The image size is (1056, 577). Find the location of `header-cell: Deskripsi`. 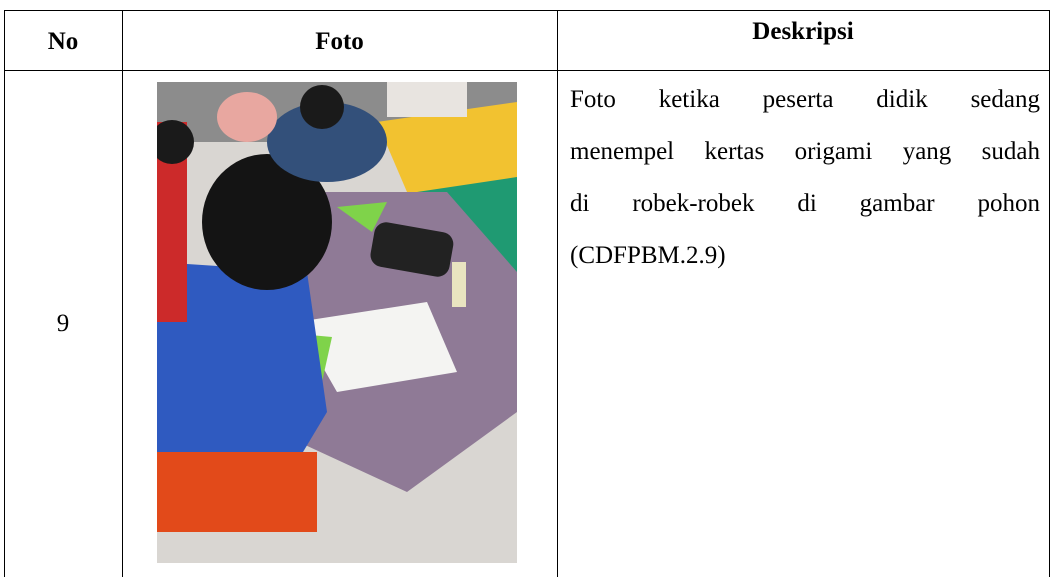

header-cell: Deskripsi is located at coordinates (803, 31).